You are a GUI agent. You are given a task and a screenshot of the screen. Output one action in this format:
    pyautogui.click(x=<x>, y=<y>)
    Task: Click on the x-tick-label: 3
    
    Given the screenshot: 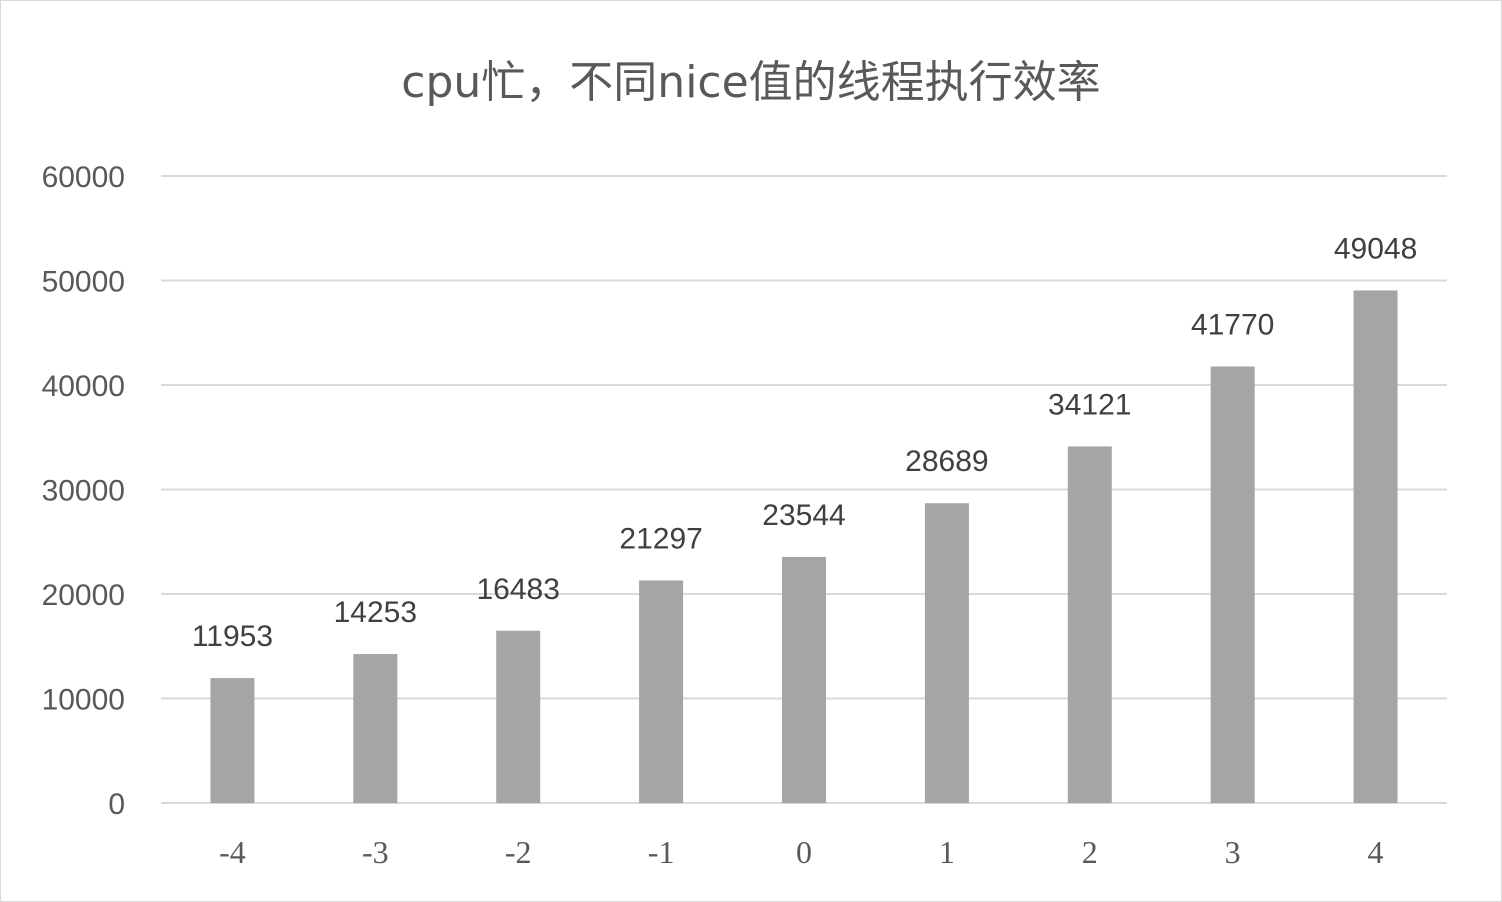 What is the action you would take?
    pyautogui.click(x=1233, y=852)
    